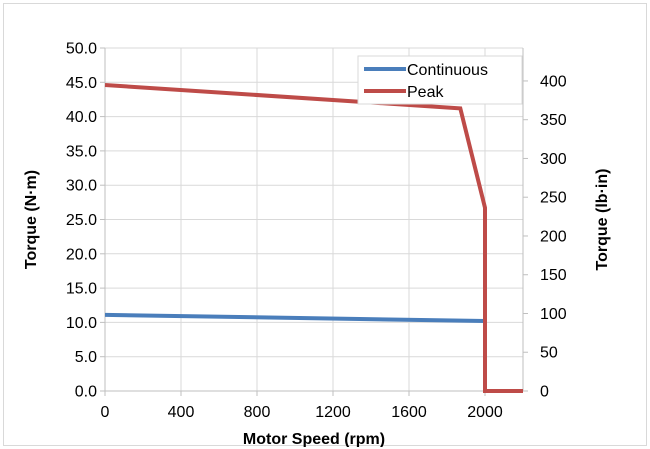 This screenshot has height=449, width=650. Describe the element at coordinates (553, 314) in the screenshot. I see `y2-tick-label: 100` at that location.